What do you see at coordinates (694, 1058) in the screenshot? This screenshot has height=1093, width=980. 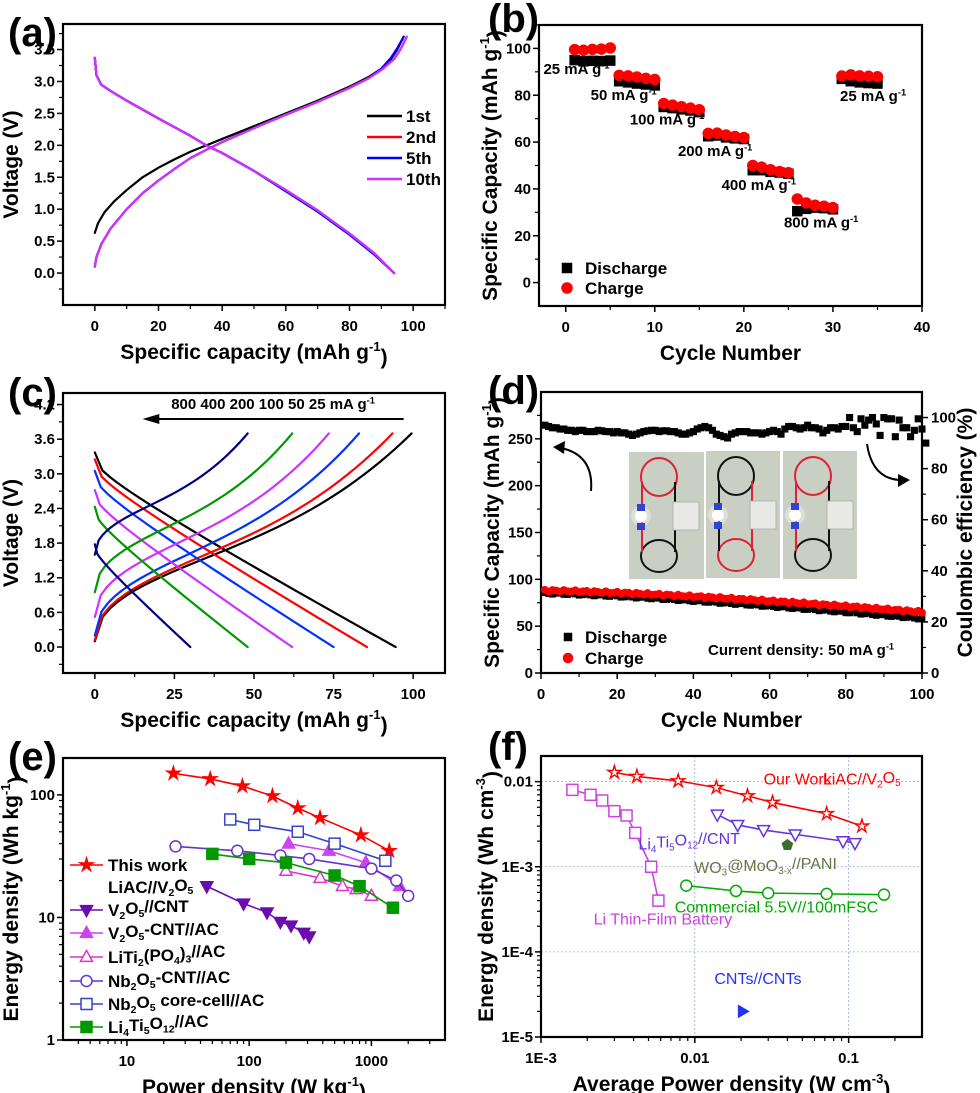 I see `x-tick-label: 0.01` at bounding box center [694, 1058].